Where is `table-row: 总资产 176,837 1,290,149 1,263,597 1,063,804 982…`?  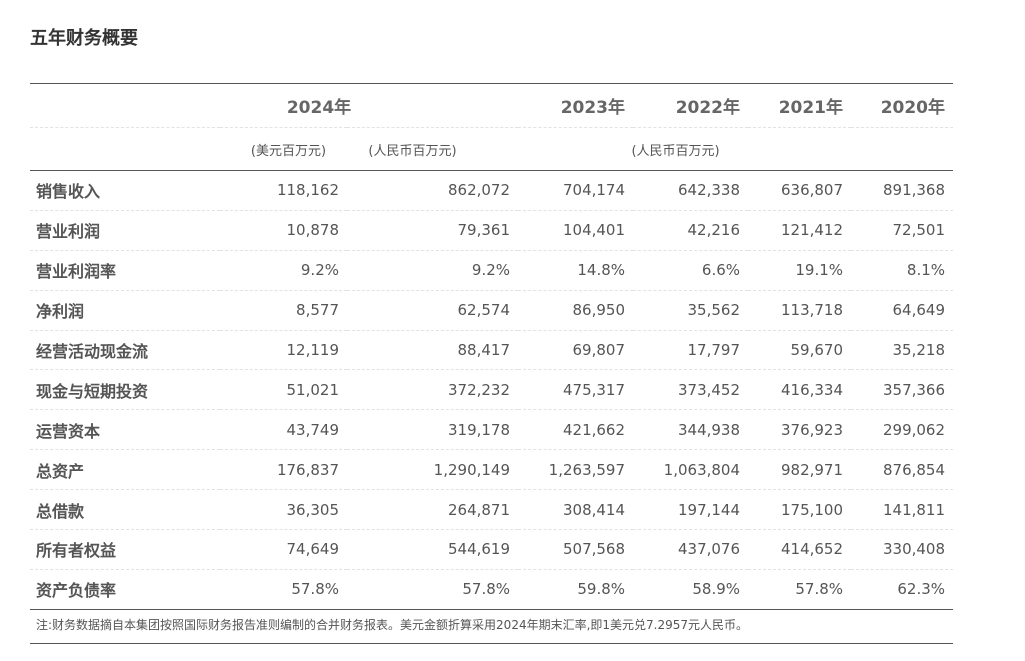
table-row: 总资产 176,837 1,290,149 1,263,597 1,063,804 982… is located at coordinates (492, 470).